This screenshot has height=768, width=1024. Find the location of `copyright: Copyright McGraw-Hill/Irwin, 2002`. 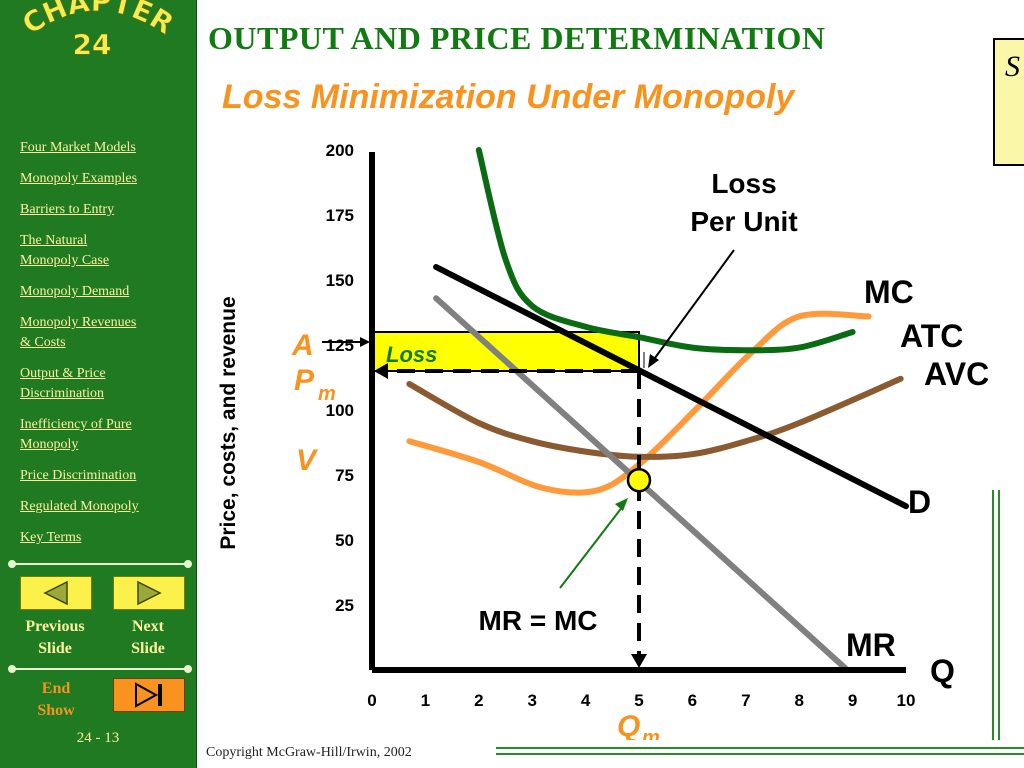

copyright: Copyright McGraw-Hill/Irwin, 2002 is located at coordinates (309, 752).